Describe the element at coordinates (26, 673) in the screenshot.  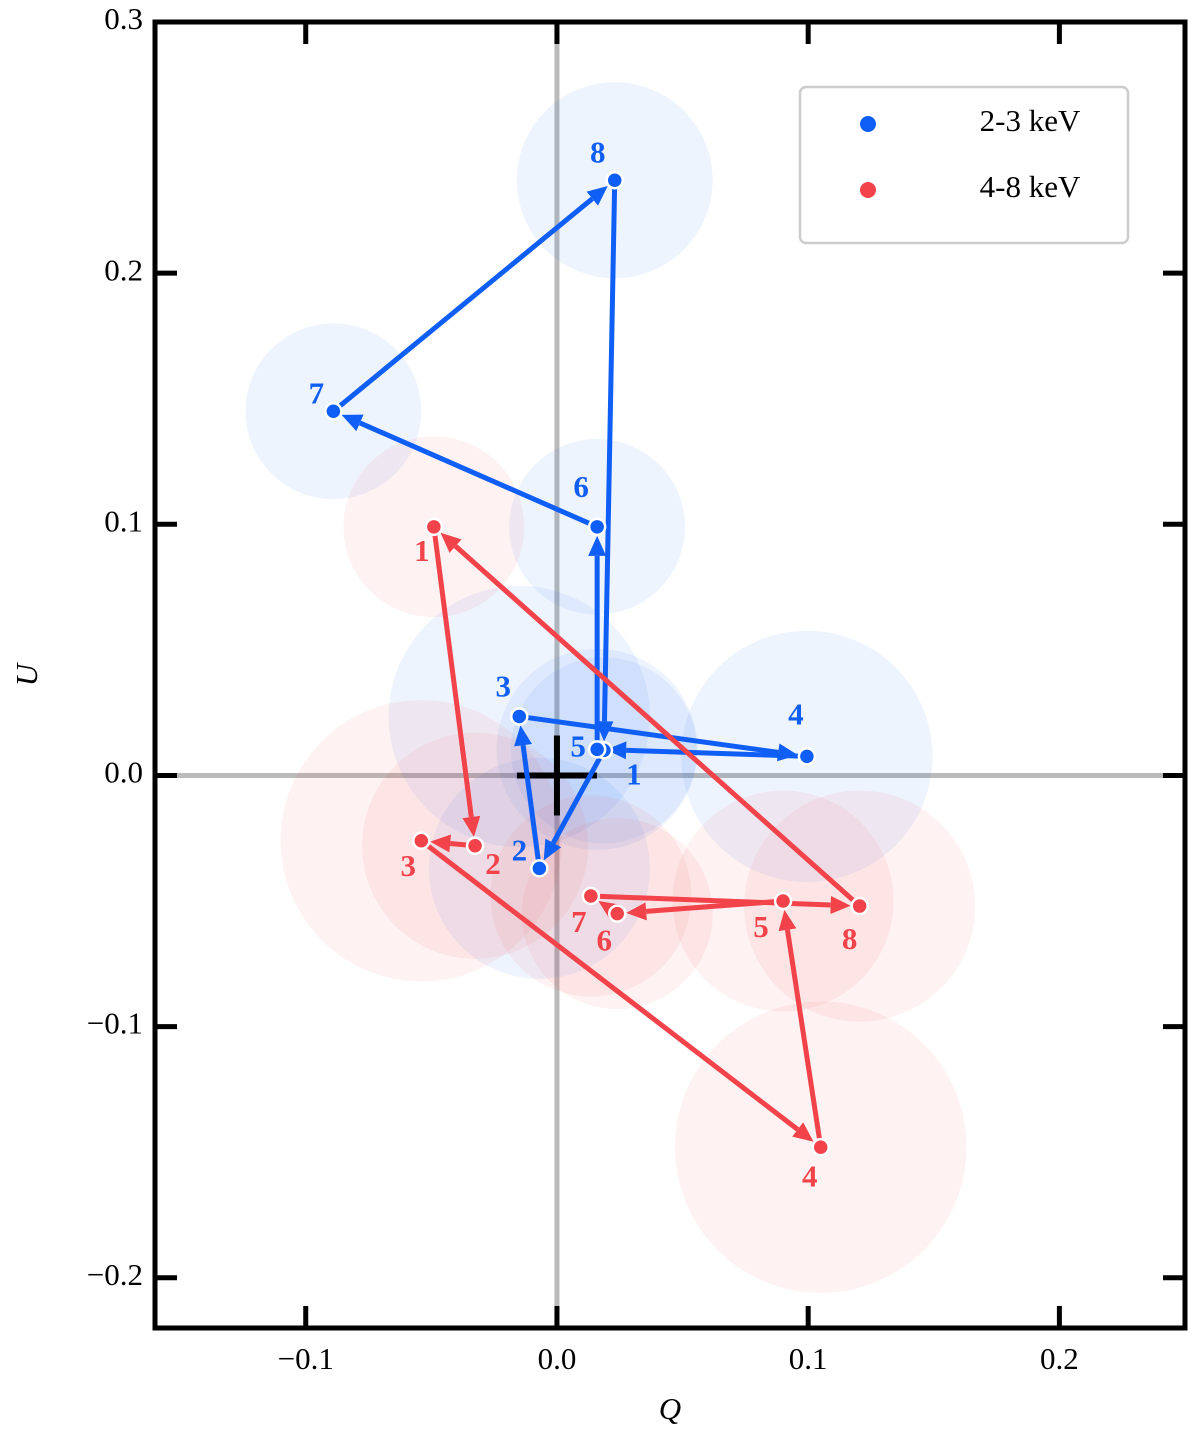
I see `y-axis-label: U` at that location.